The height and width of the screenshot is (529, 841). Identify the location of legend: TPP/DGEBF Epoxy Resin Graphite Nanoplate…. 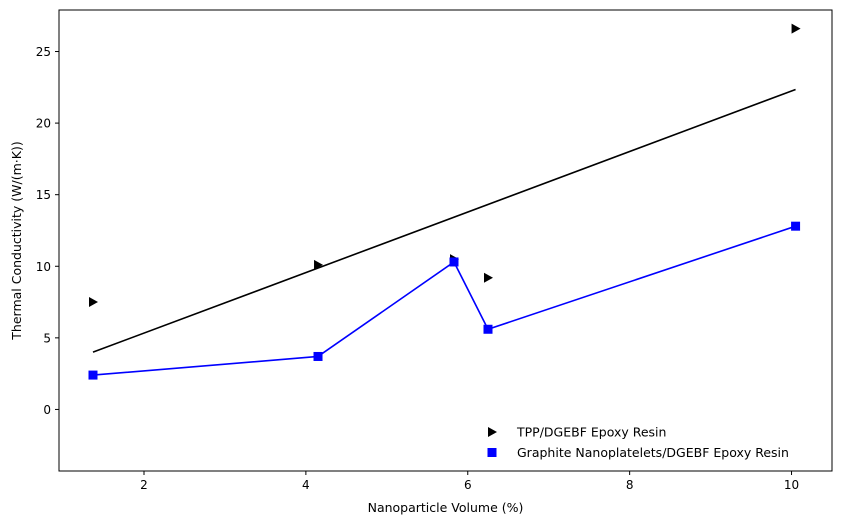
(638, 442).